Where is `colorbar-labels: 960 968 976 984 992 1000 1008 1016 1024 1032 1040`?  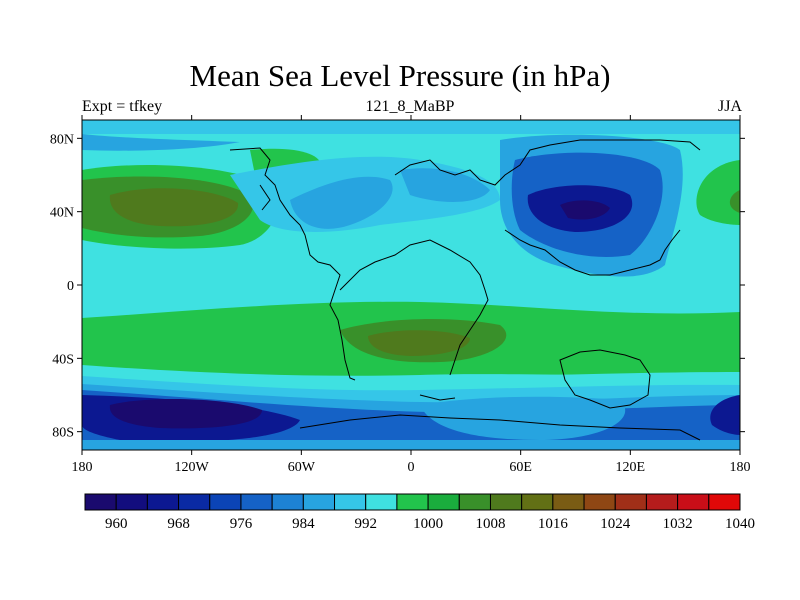 colorbar-labels: 960 968 976 984 992 1000 1008 1016 1024 1032 1040 is located at coordinates (430, 524).